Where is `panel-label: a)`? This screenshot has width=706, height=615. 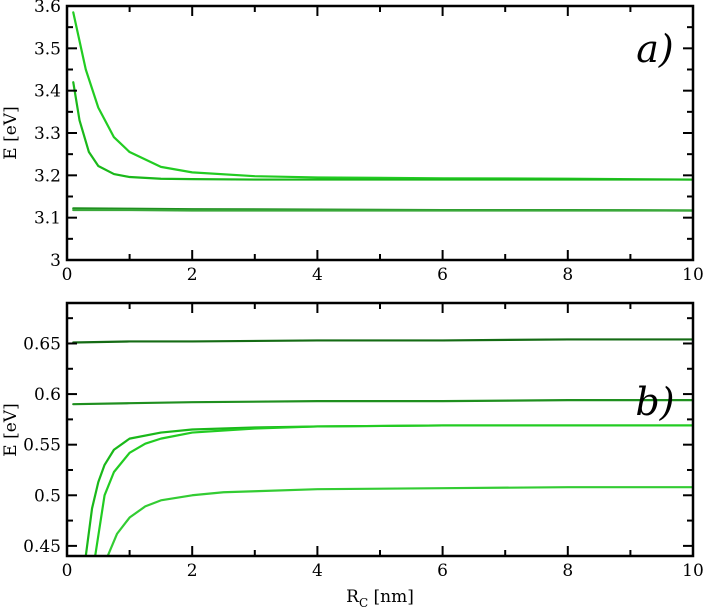
panel-label: a) is located at coordinates (654, 49).